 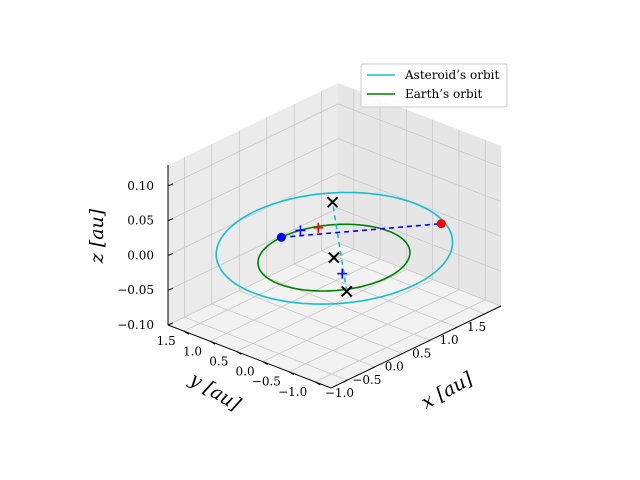 I want to click on x-tick-label-4: 1.0, so click(x=449, y=340).